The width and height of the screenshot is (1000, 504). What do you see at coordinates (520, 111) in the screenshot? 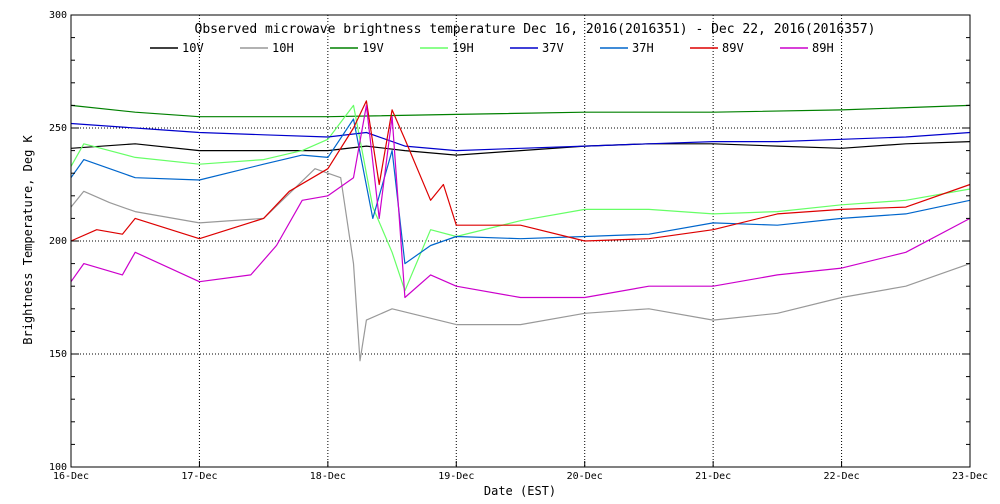
I see `series-line-19V` at bounding box center [520, 111].